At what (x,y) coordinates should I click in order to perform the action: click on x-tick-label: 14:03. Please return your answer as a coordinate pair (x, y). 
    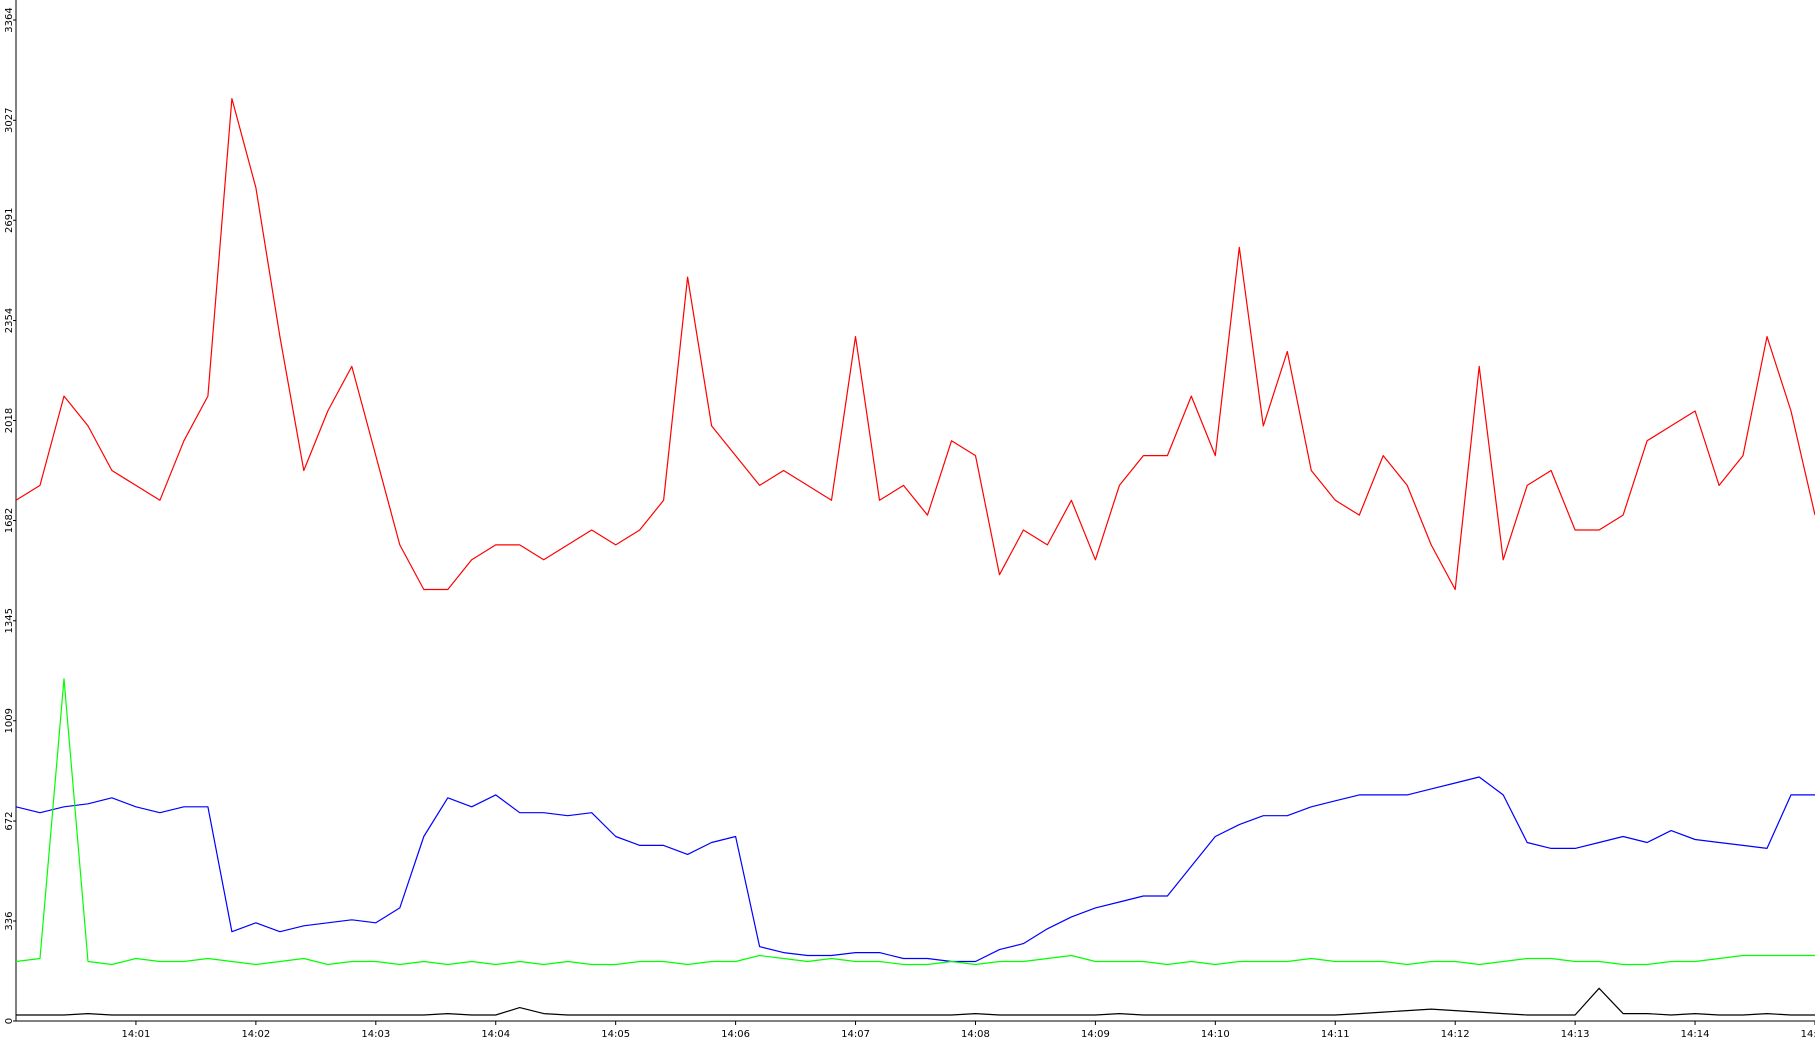
    Looking at the image, I should click on (375, 1034).